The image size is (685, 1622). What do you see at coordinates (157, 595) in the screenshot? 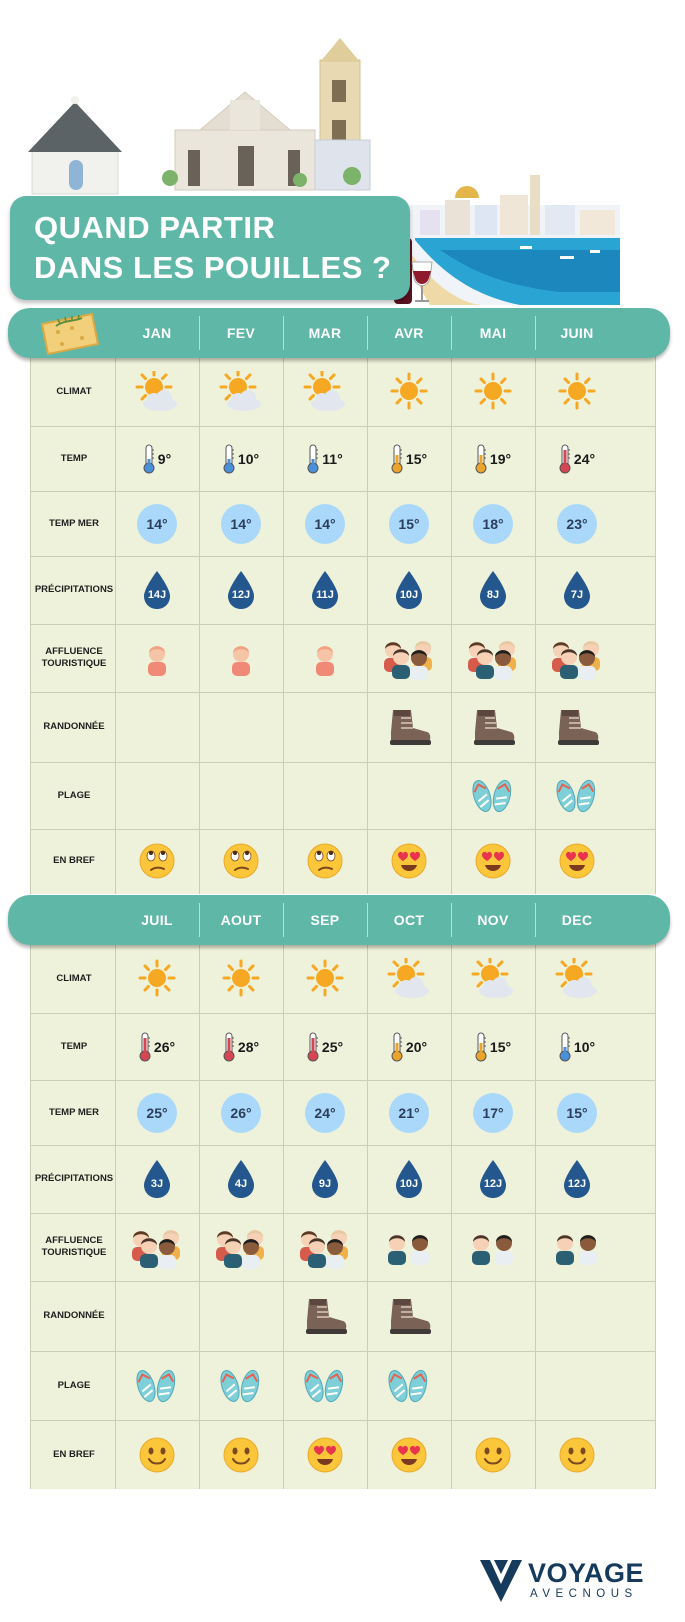
I see `rain-days-value: 14J` at bounding box center [157, 595].